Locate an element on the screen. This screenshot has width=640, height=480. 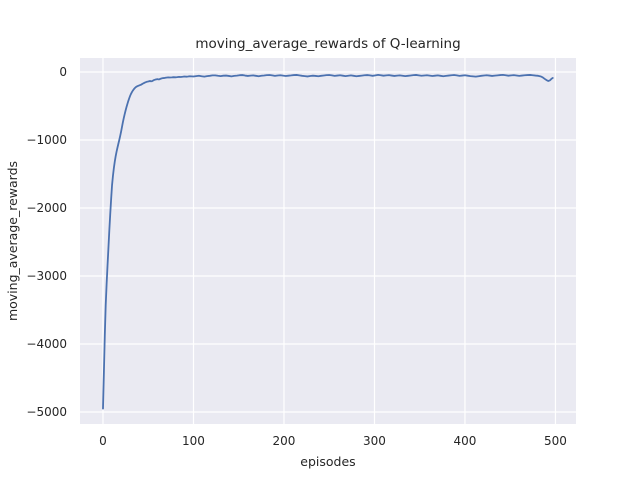
y-axis-label: moving_average_rewards is located at coordinates (12, 241).